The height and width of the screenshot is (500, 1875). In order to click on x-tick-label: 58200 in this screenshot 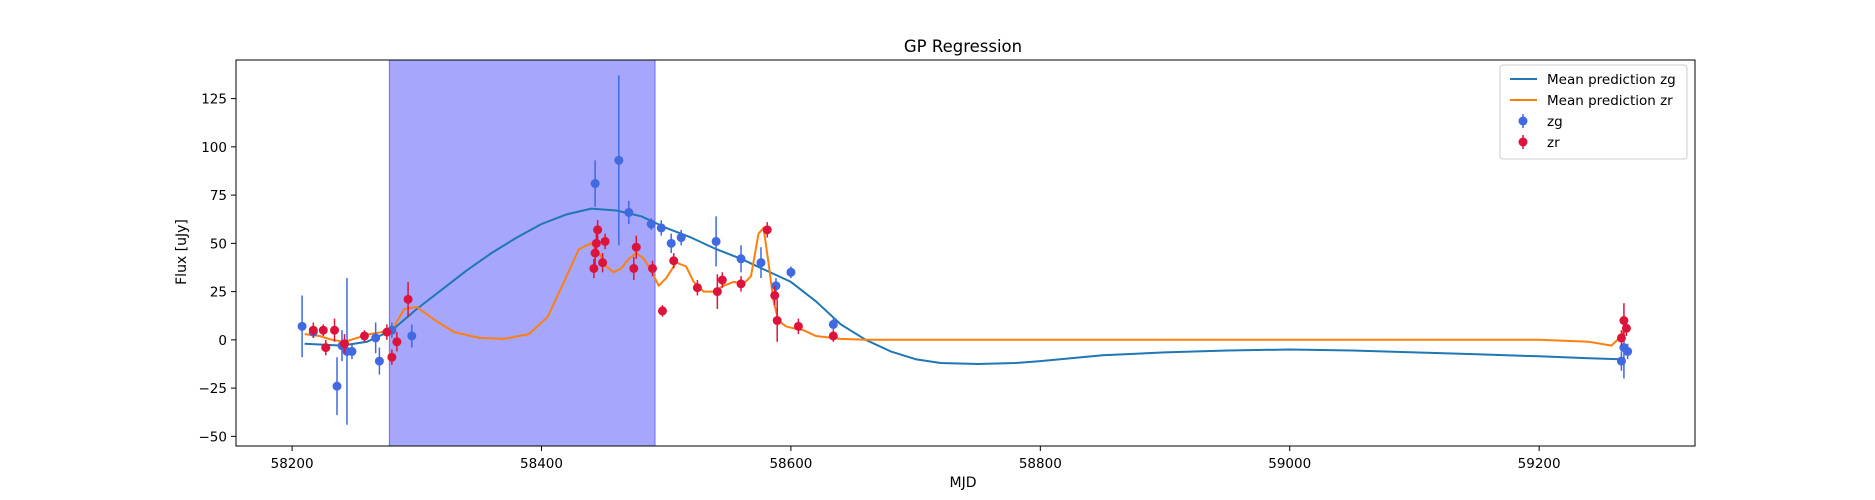, I will do `click(292, 464)`.